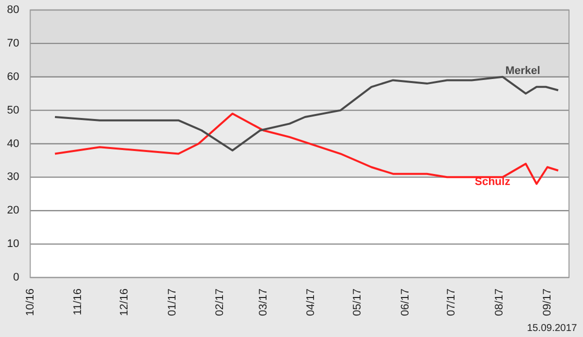 This screenshot has width=583, height=337. Describe the element at coordinates (311, 302) in the screenshot. I see `x-tick-label: 04/17` at that location.